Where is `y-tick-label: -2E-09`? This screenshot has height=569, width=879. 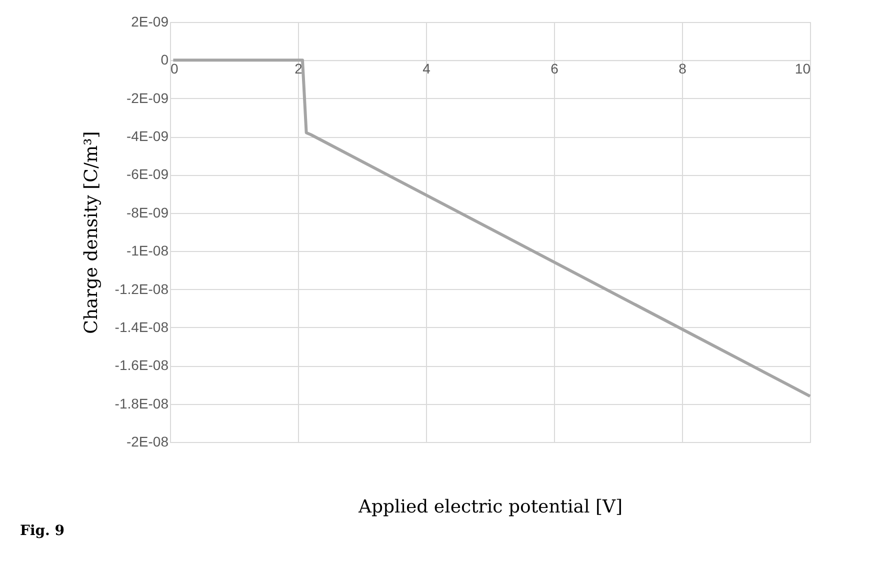 y-tick-label: -2E-09 is located at coordinates (147, 98).